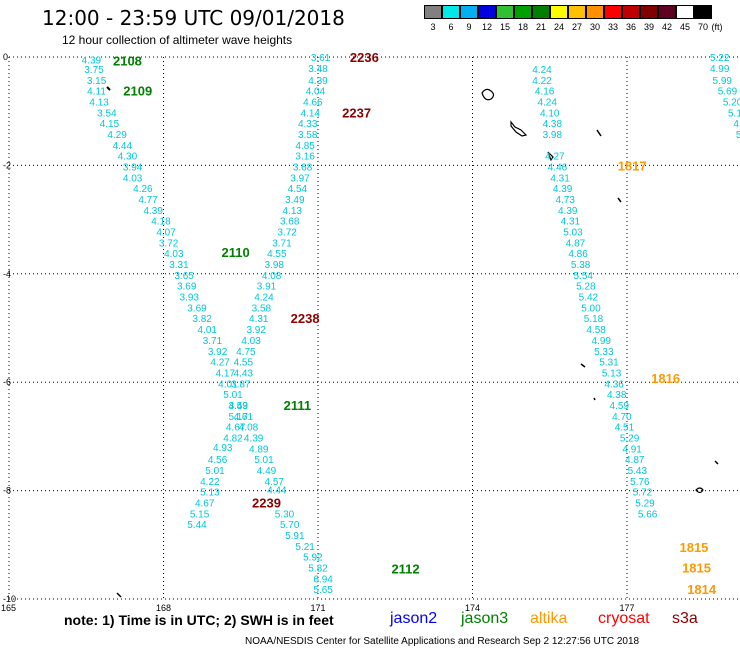 Image resolution: width=740 pixels, height=650 pixels. Describe the element at coordinates (298, 189) in the screenshot. I see `wave-height-value: 4.54` at that location.